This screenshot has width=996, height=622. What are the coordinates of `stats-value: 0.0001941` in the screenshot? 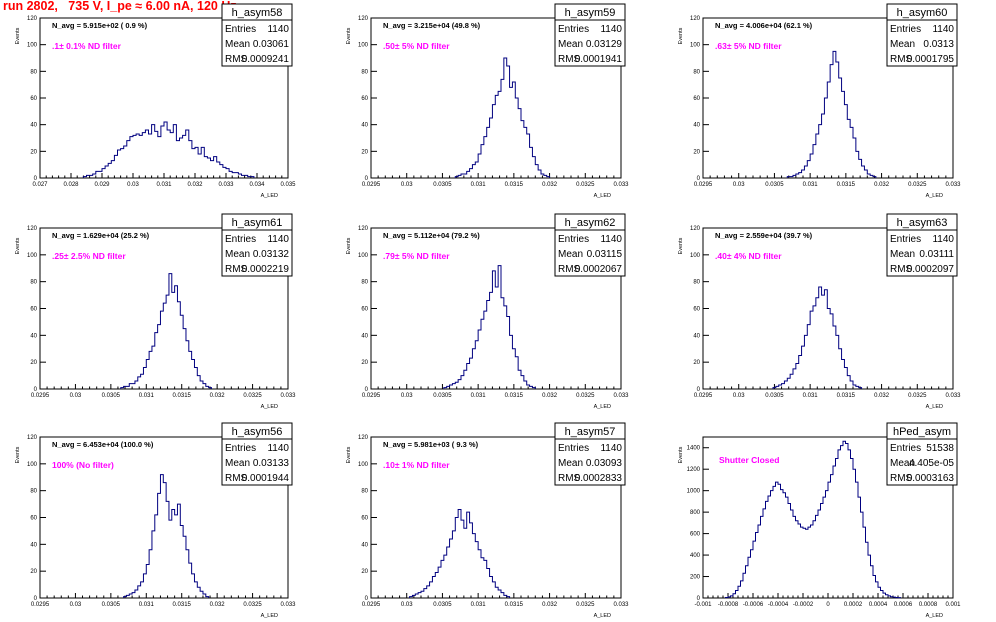 It's located at (599, 59).